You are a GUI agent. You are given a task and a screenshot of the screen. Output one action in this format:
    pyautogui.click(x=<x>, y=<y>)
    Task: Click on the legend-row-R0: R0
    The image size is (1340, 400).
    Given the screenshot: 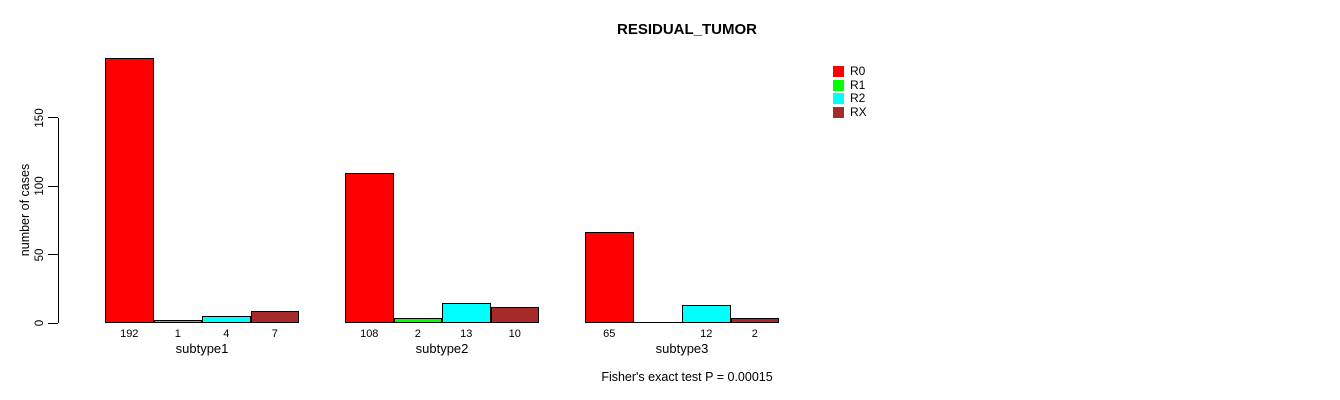 What is the action you would take?
    pyautogui.click(x=849, y=71)
    